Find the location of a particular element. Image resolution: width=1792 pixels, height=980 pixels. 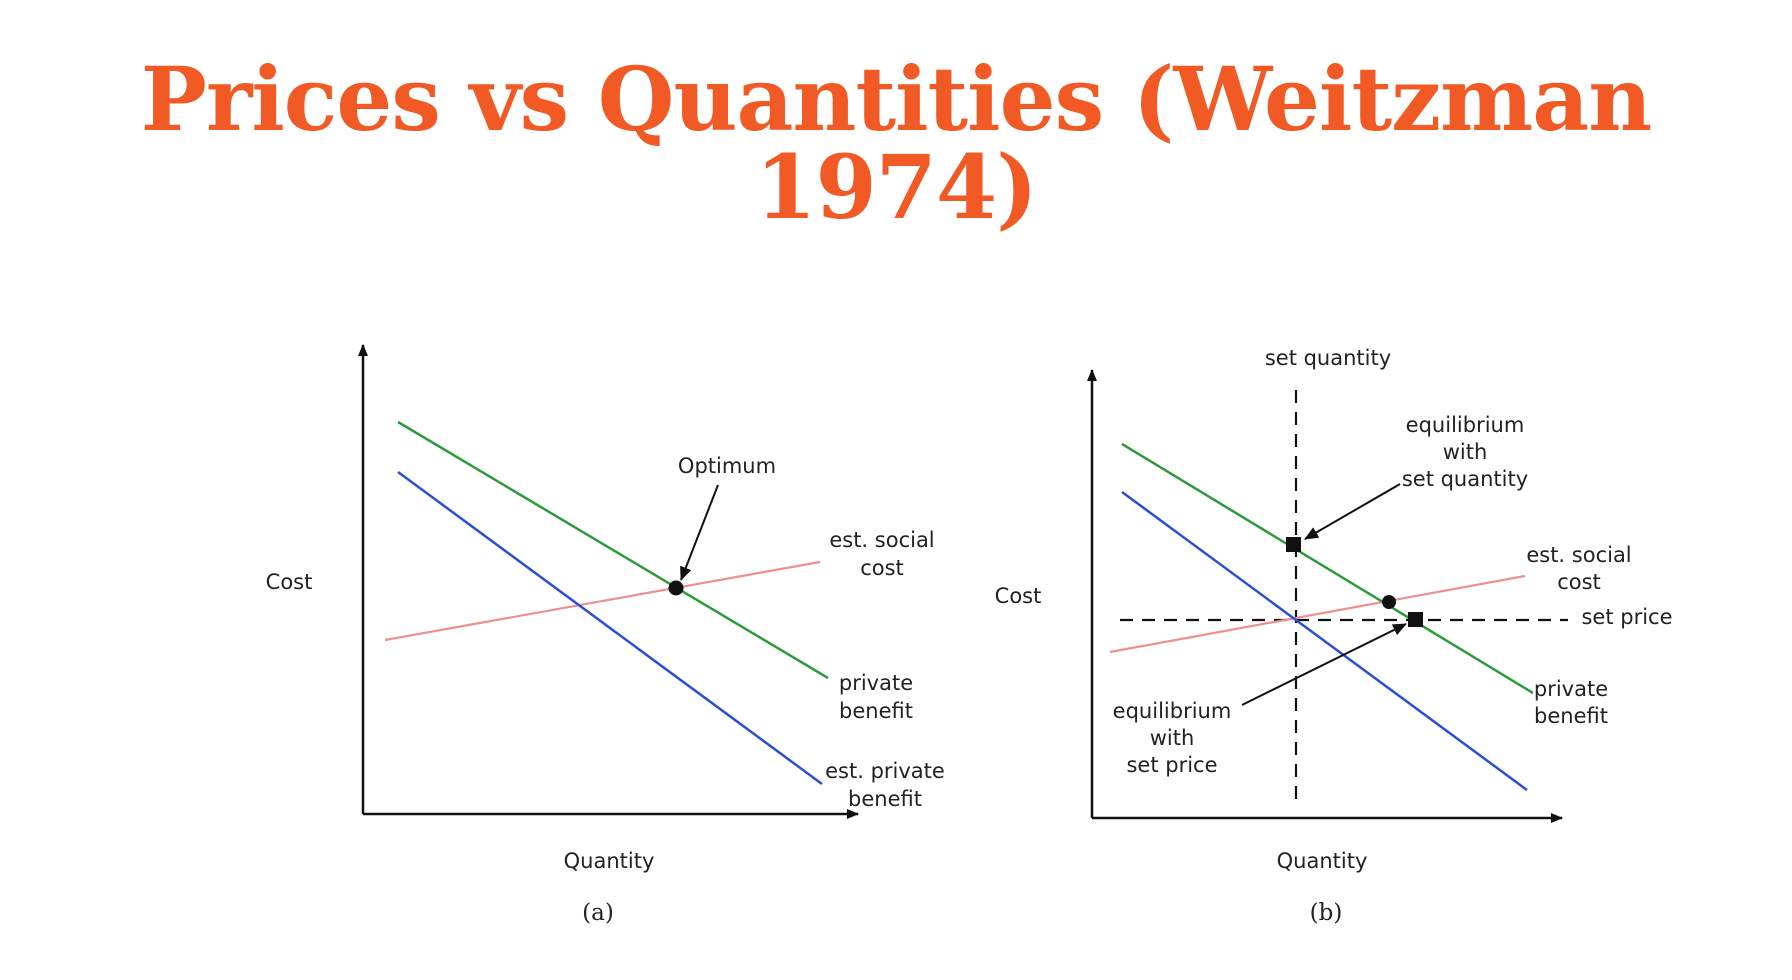

panel-a-est-private-benefit-line is located at coordinates (610, 628).